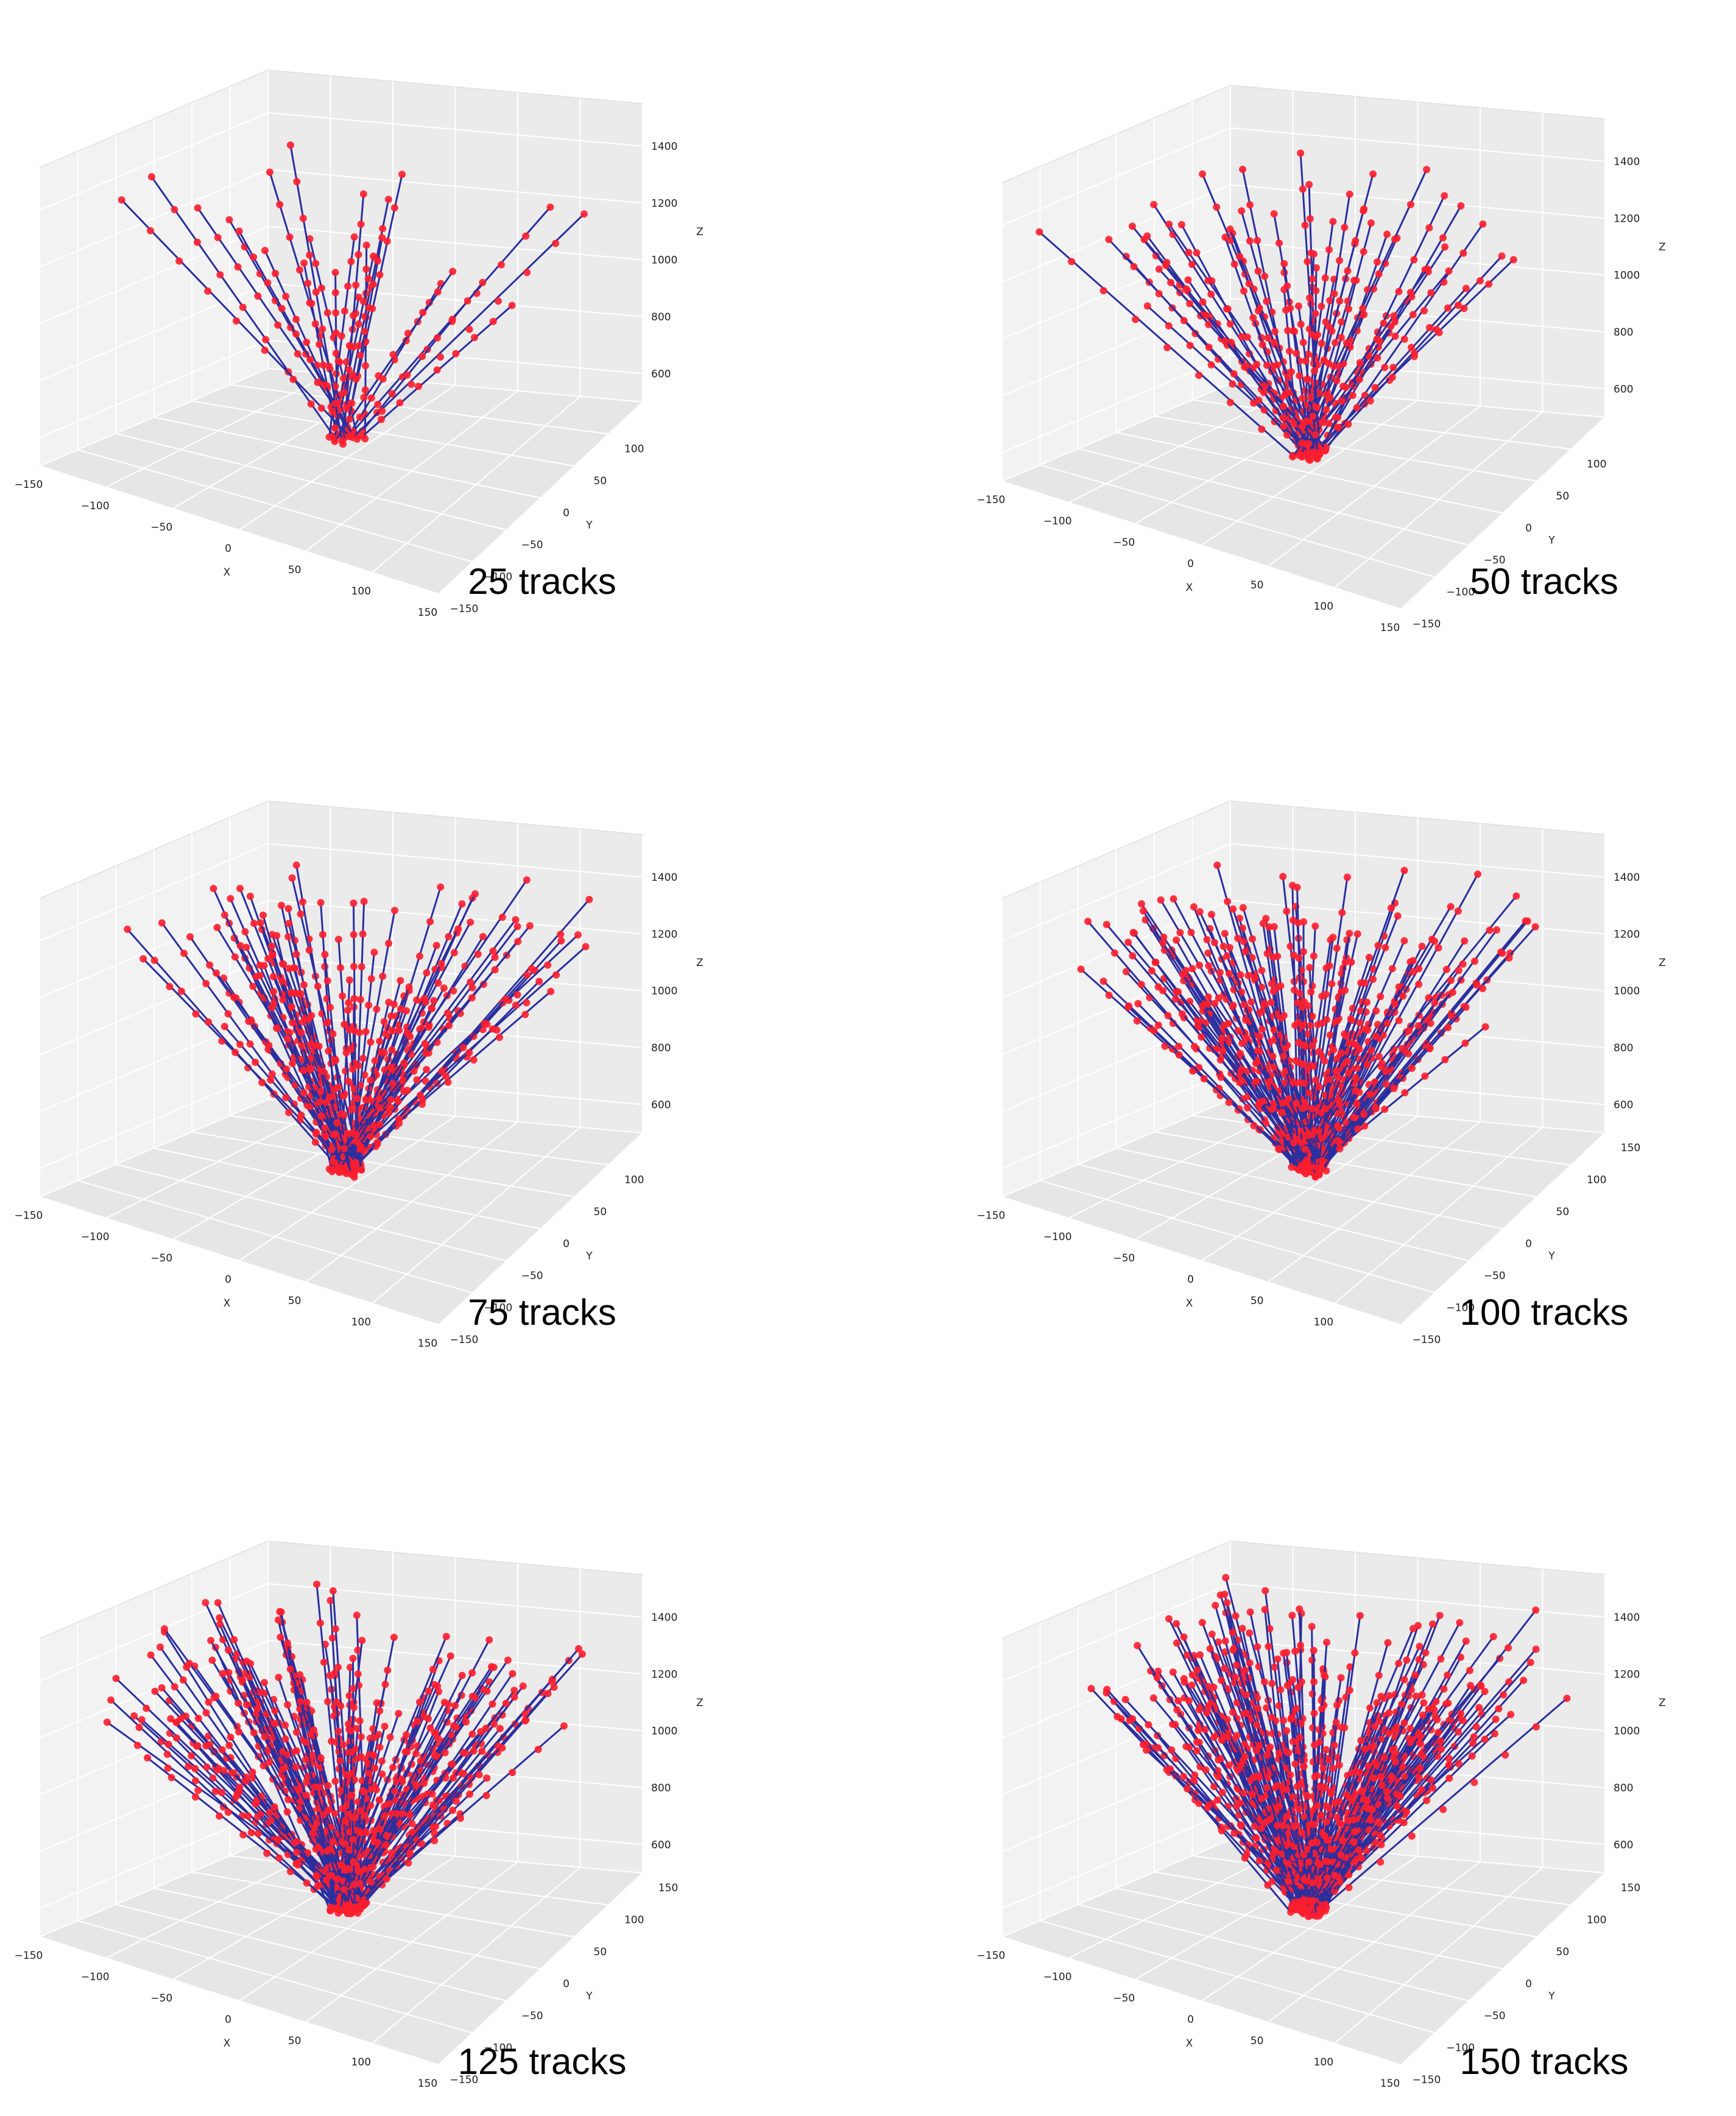  Describe the element at coordinates (1596, 1920) in the screenshot. I see `y-tick-label: 100` at that location.